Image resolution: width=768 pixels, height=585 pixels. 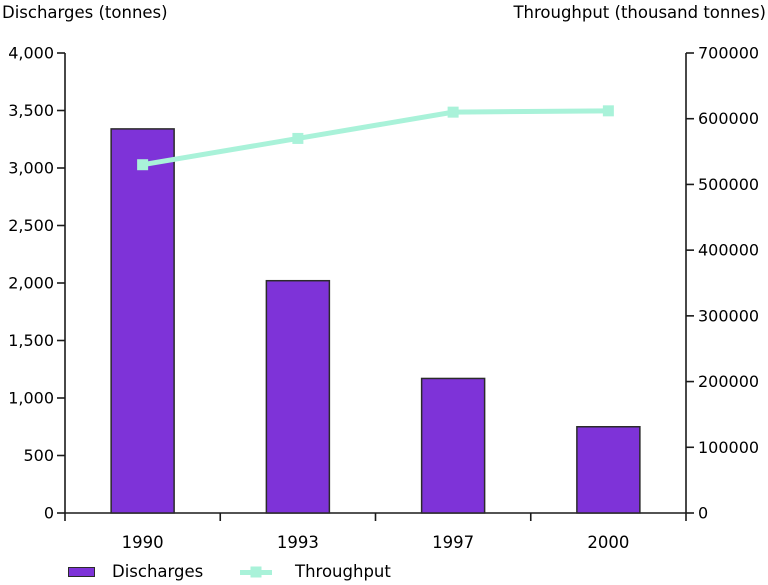 I want to click on left-axis-tick-label: 0, so click(x=49, y=513).